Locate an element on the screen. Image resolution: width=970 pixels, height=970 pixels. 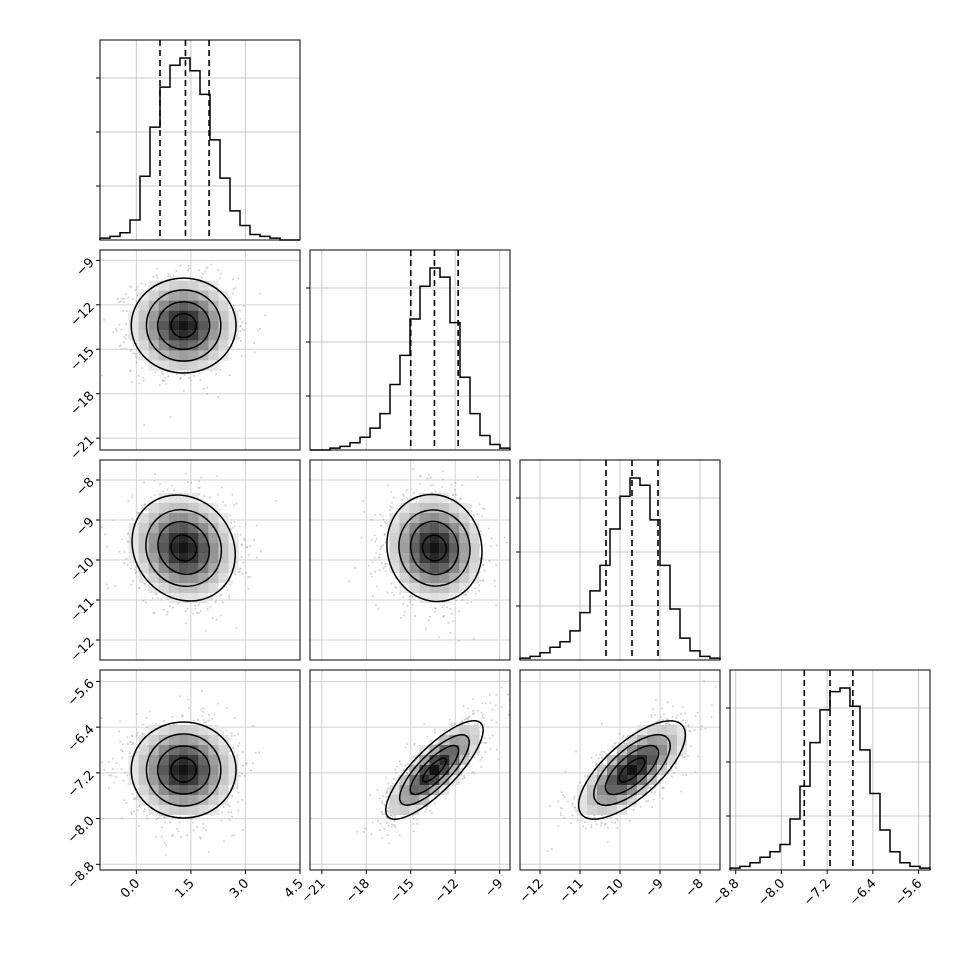
contour-line is located at coordinates (434, 548).